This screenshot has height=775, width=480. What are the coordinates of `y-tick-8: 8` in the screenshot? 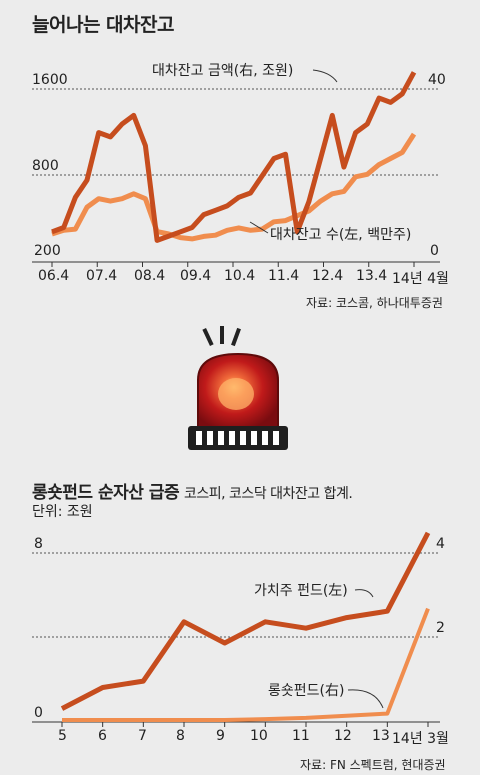 It's located at (38, 544).